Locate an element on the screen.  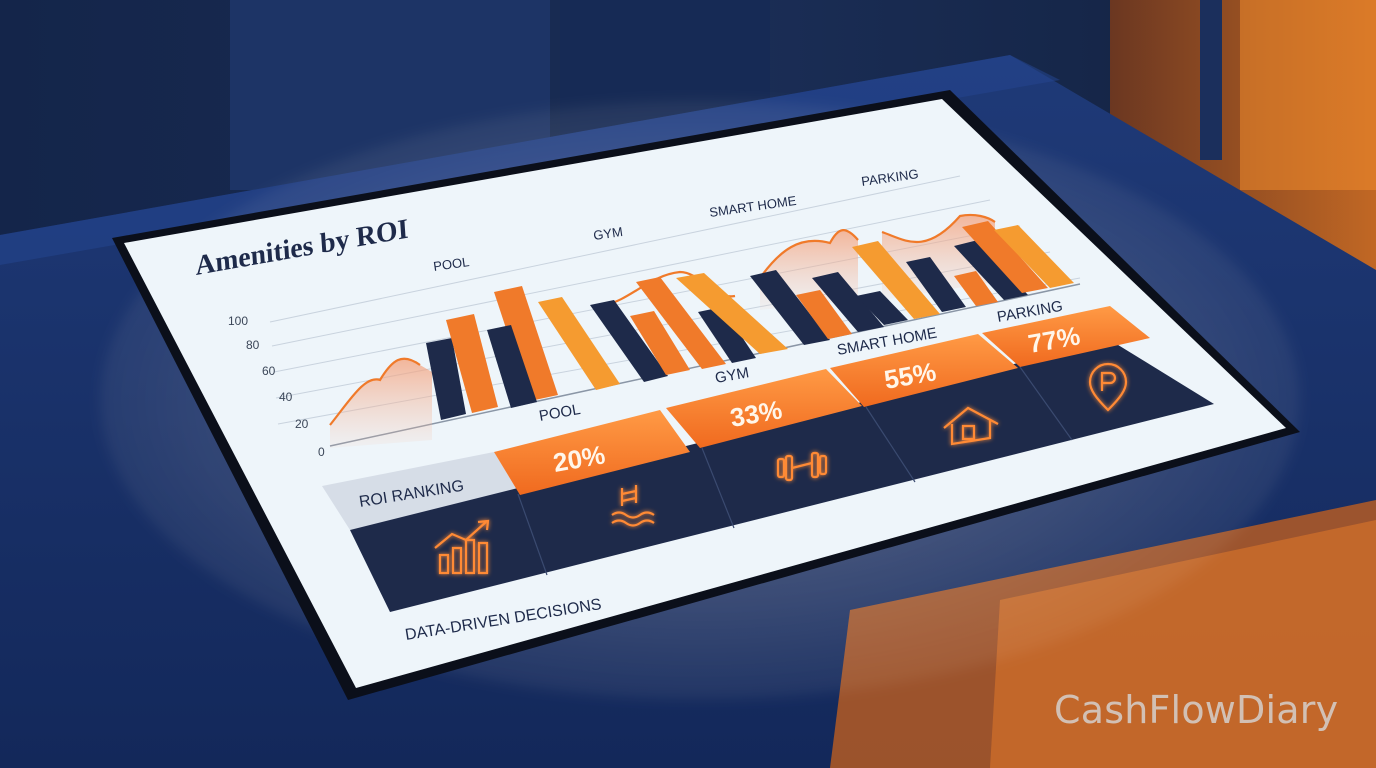
trend-line-far is located at coordinates (938, 228).